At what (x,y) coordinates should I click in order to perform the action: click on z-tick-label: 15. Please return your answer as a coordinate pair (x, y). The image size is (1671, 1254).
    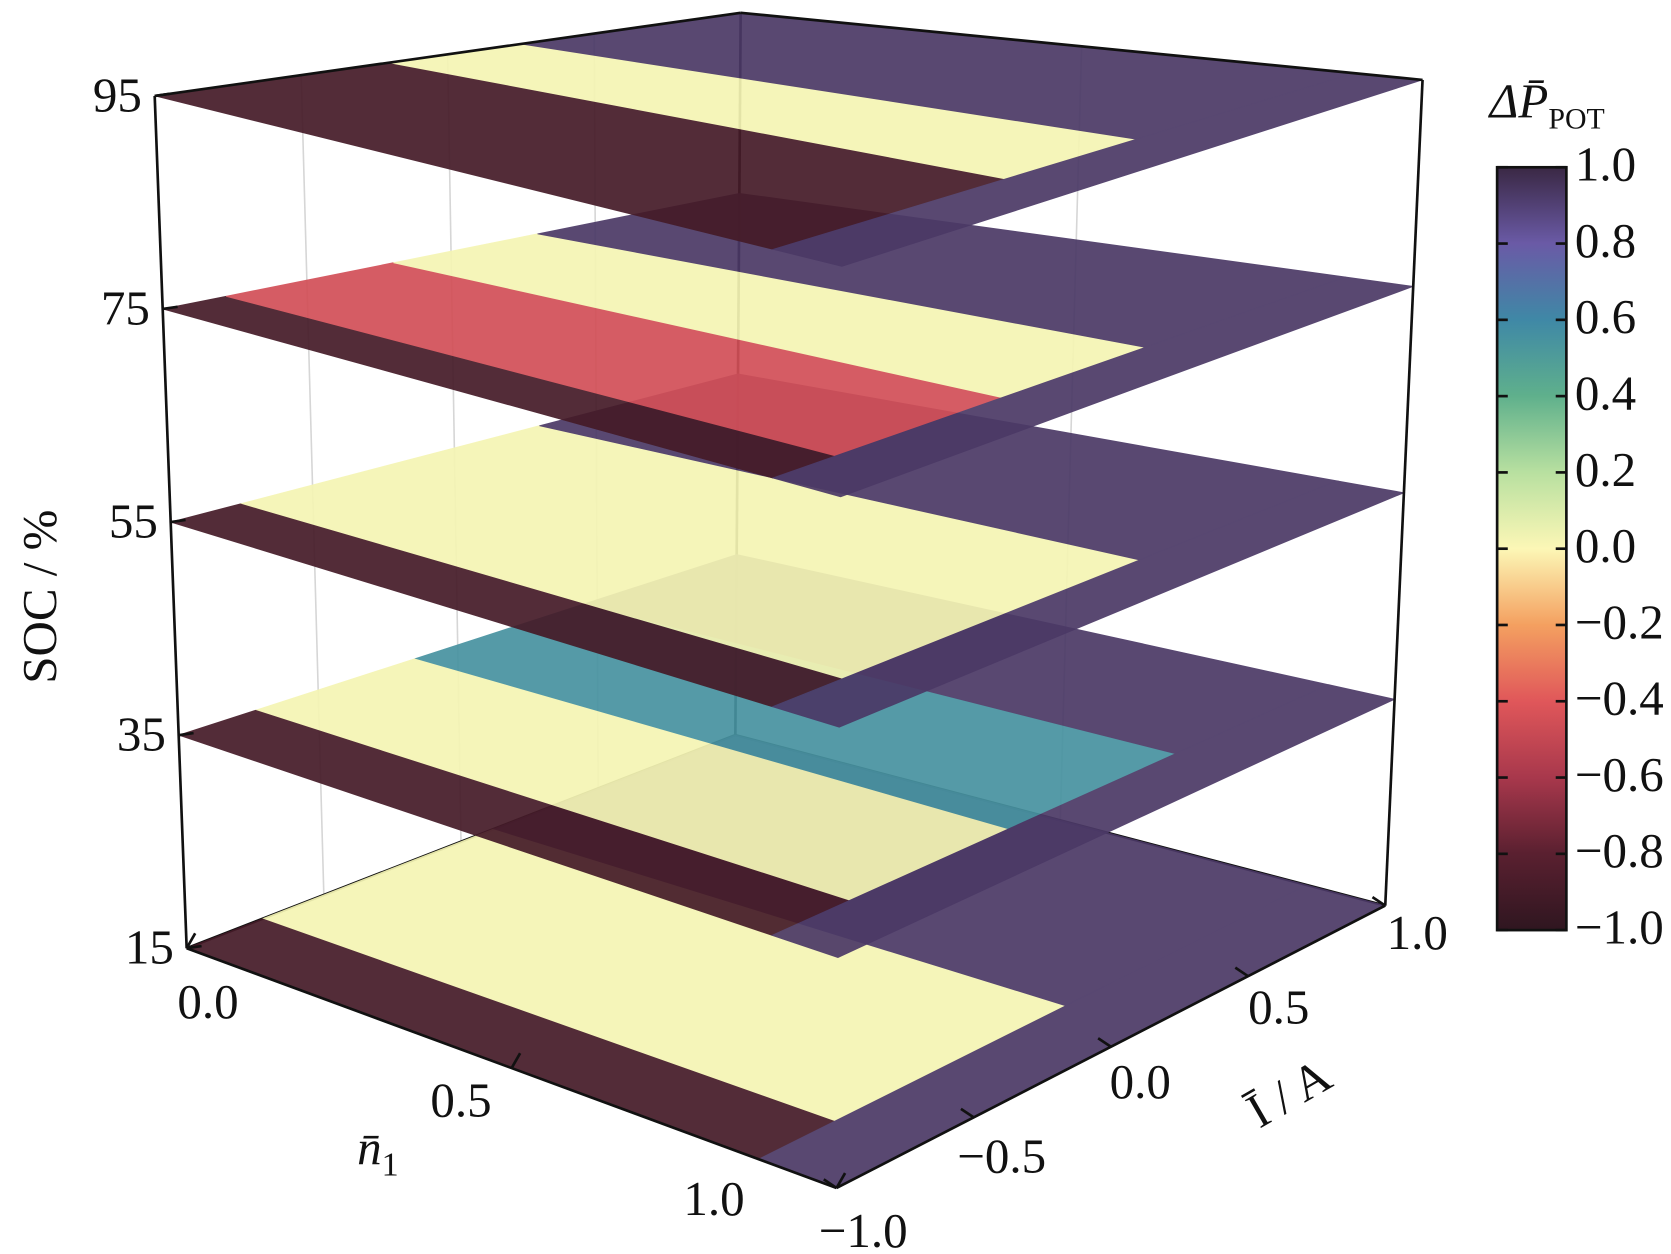
    Looking at the image, I should click on (149, 947).